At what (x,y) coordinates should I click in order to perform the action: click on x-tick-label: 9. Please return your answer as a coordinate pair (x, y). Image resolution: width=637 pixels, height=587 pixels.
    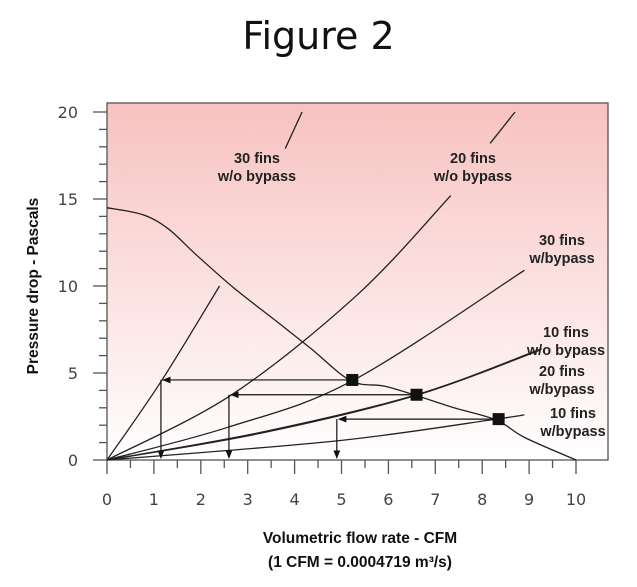
    Looking at the image, I should click on (529, 499).